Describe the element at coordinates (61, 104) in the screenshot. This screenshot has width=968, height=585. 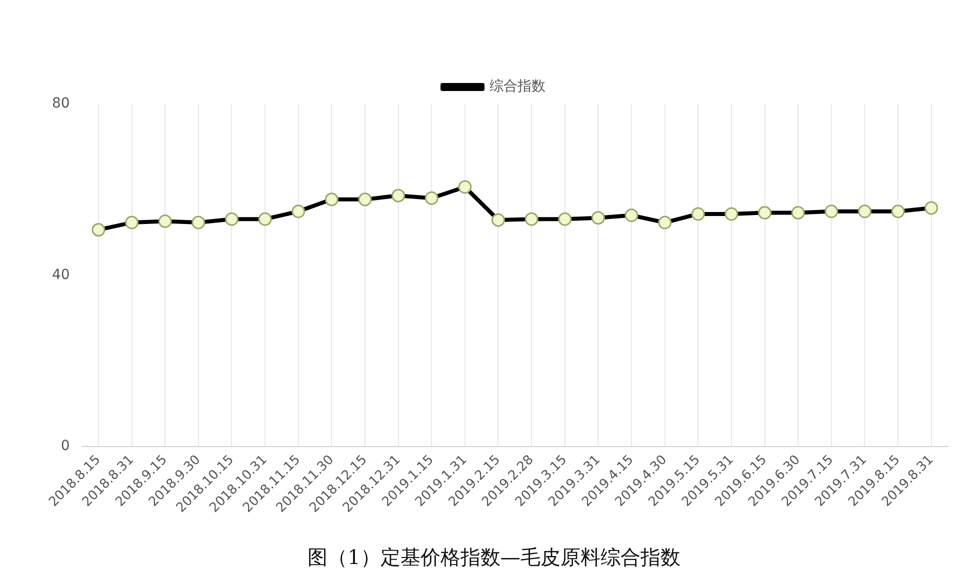
I see `y-tick-label: 80` at that location.